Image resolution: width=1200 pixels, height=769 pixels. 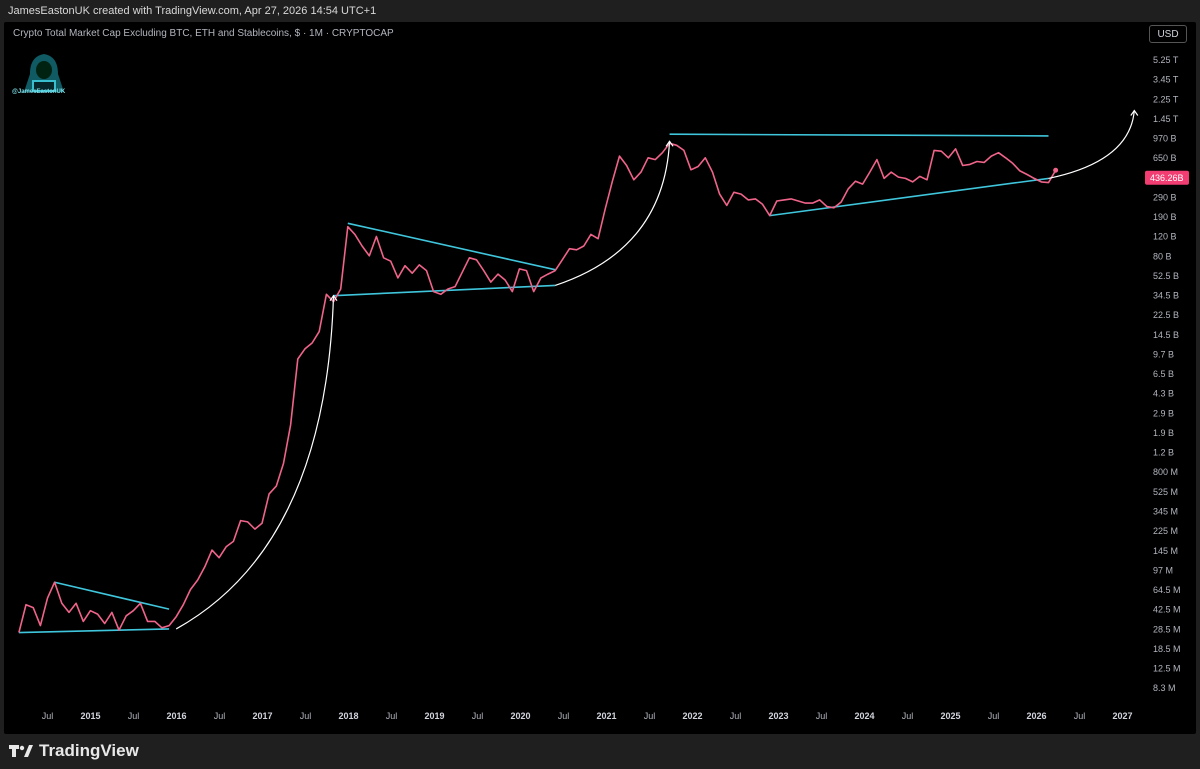 What do you see at coordinates (1166, 119) in the screenshot?
I see `y-tick-label: 1.45 T` at bounding box center [1166, 119].